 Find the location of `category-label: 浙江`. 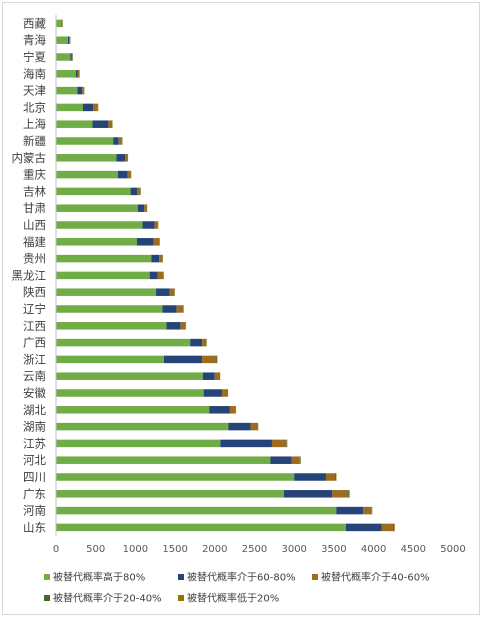

category-label: 浙江 is located at coordinates (34, 359).